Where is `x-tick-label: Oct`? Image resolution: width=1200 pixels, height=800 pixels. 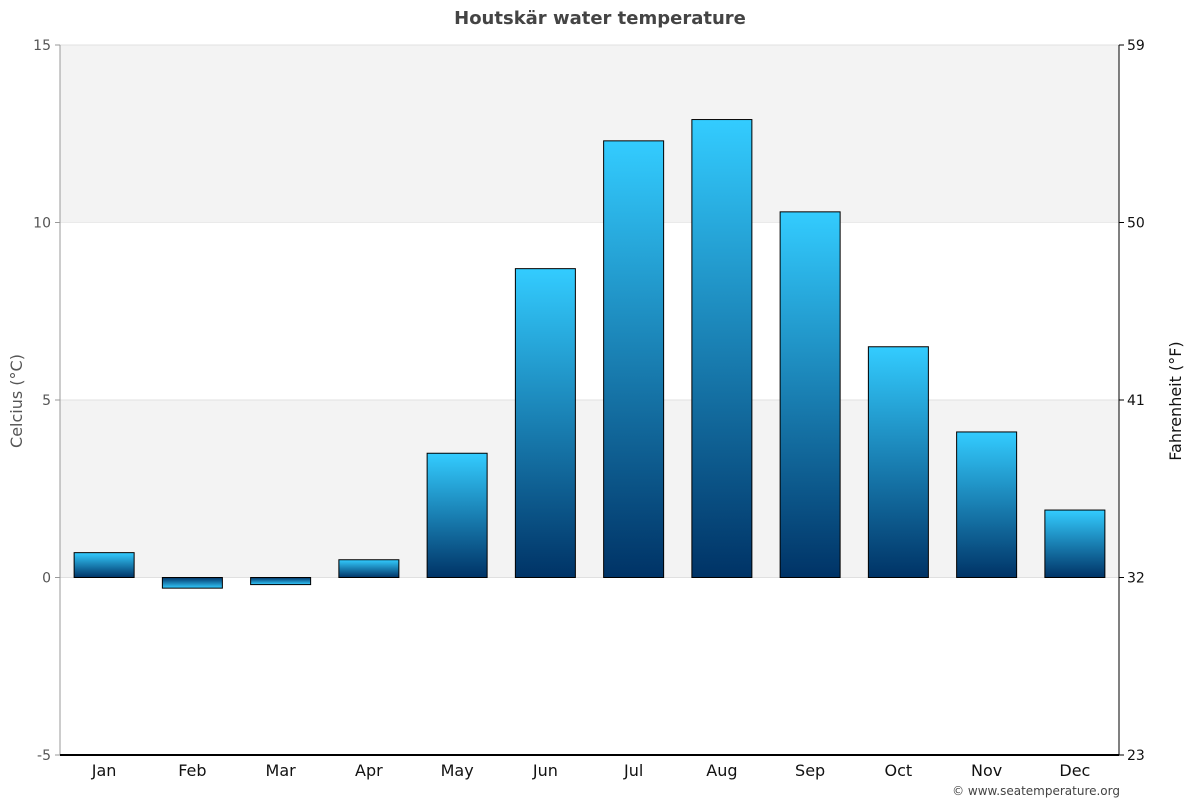
x-tick-label: Oct is located at coordinates (899, 770).